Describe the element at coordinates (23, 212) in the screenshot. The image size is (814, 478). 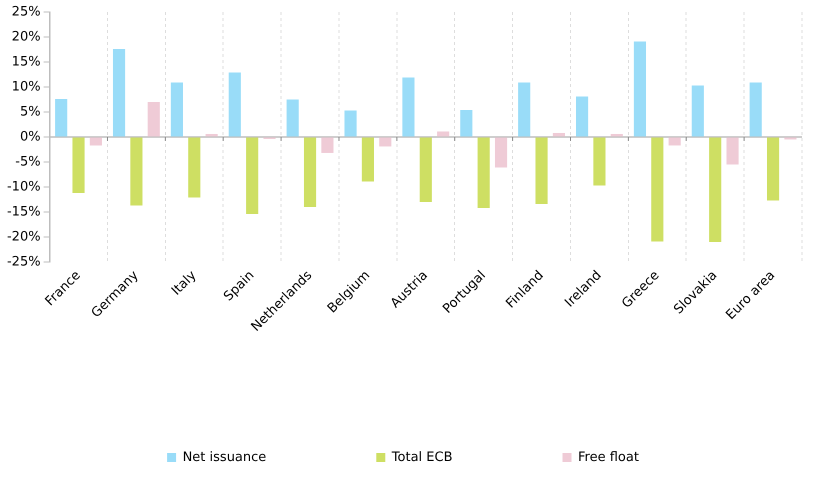
I see `y-tick-label: -15%` at that location.